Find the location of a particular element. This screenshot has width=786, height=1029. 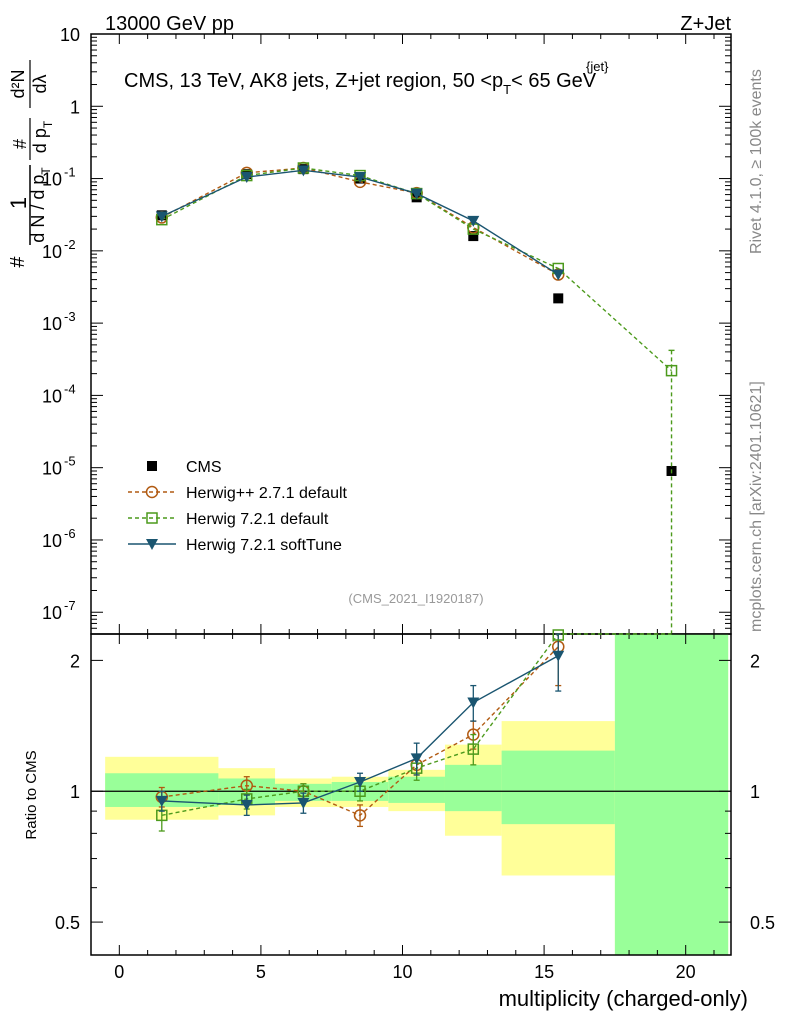

series-line-herwig-7-2-1-default is located at coordinates (416, 269).